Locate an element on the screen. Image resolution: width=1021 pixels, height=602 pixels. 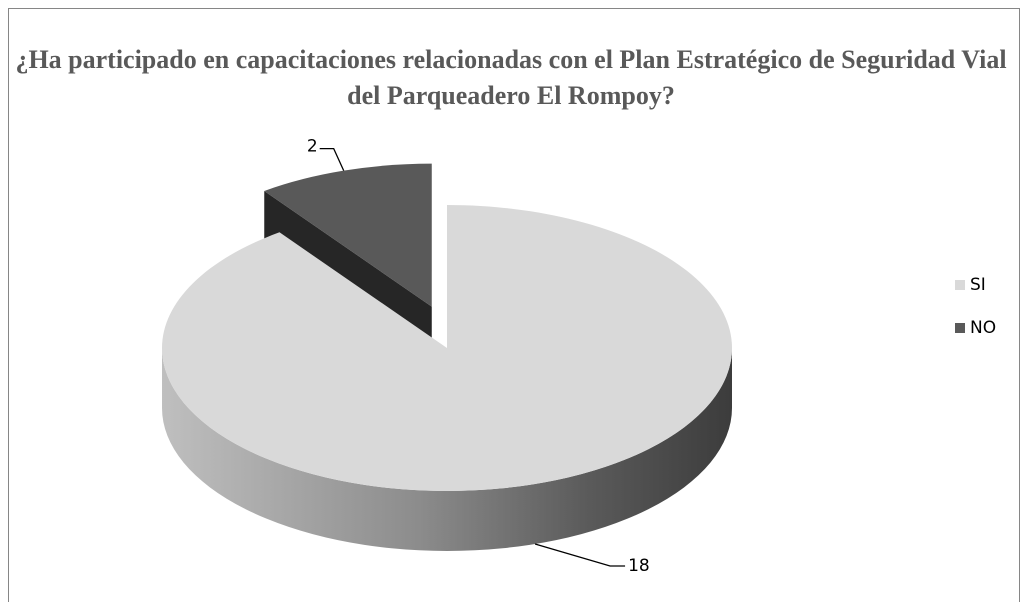
legend-label: NO is located at coordinates (983, 328).